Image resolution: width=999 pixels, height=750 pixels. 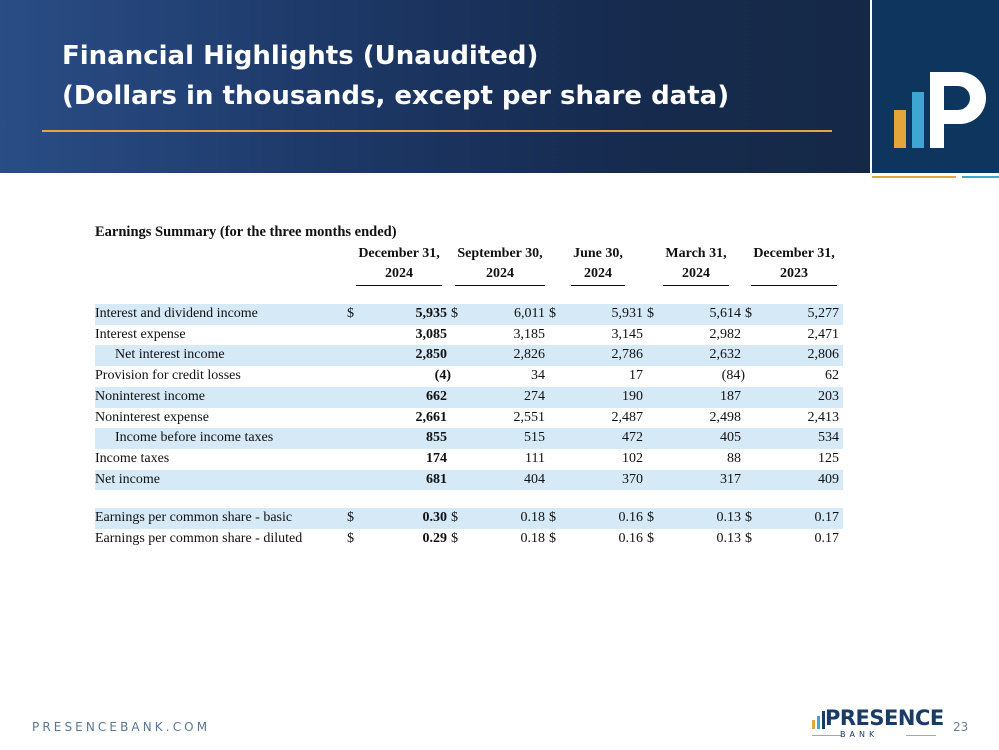 What do you see at coordinates (734, 458) in the screenshot?
I see `value-mar-2024: 88` at bounding box center [734, 458].